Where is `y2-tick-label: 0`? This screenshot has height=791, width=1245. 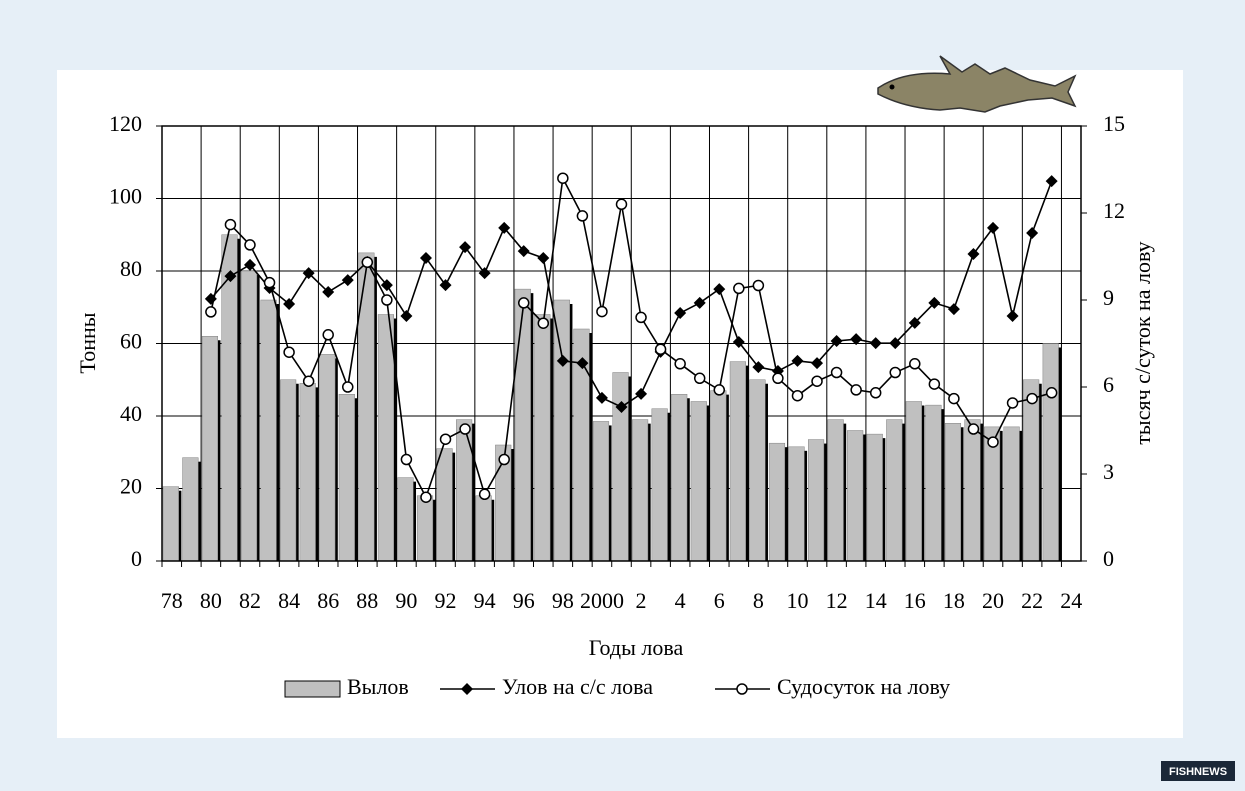 y2-tick-label: 0 is located at coordinates (1108, 558).